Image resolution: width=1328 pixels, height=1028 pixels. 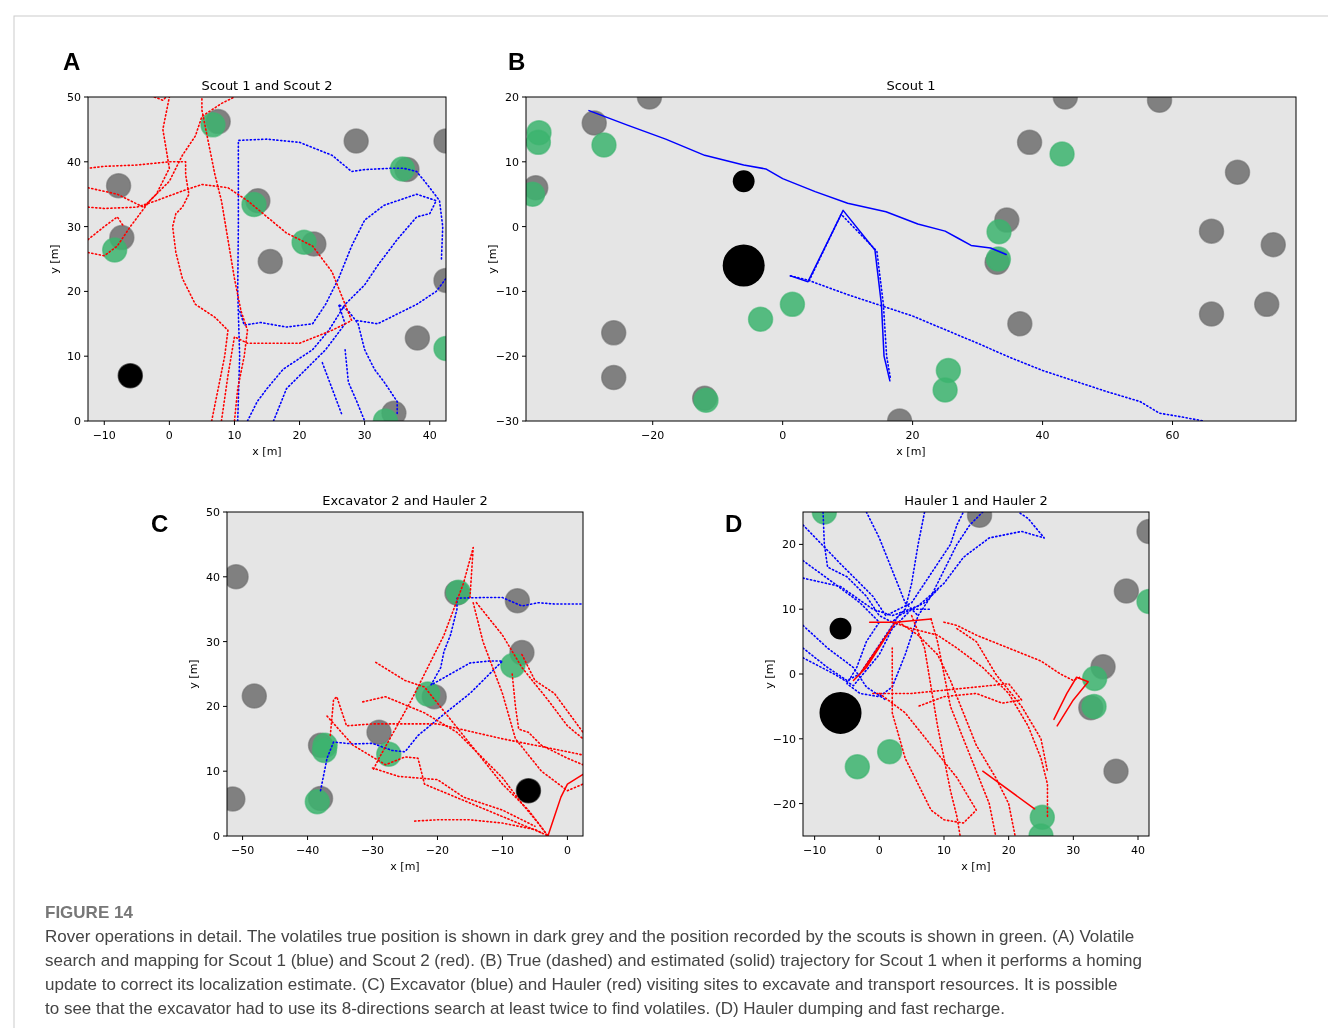 What do you see at coordinates (372, 850) in the screenshot?
I see `x-tick-label: −30` at bounding box center [372, 850].